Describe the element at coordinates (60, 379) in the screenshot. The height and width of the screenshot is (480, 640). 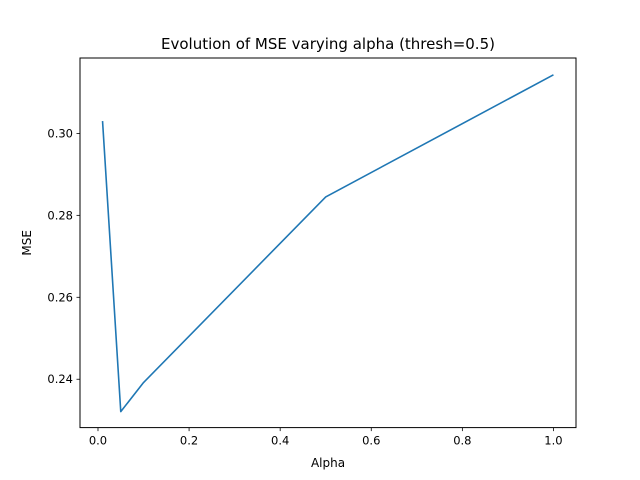
I see `y-tick-label: 0.24` at that location.